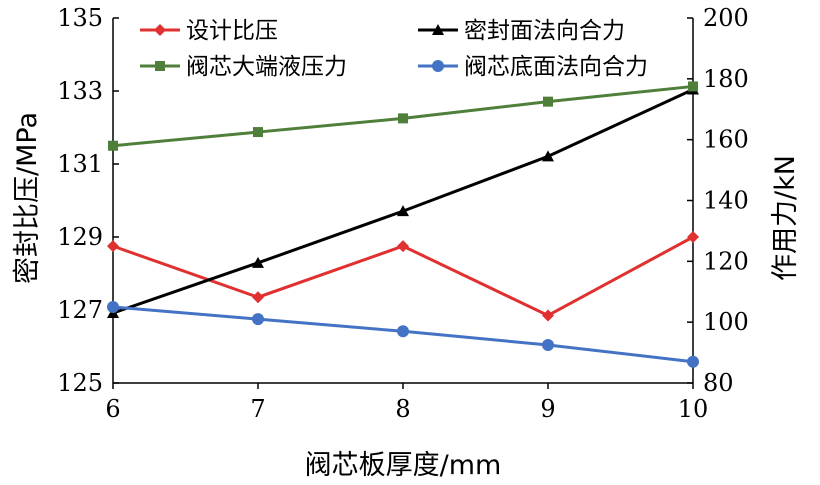  Describe the element at coordinates (27, 198) in the screenshot. I see `y-axis-left-title: 密封比压/MPa` at that location.